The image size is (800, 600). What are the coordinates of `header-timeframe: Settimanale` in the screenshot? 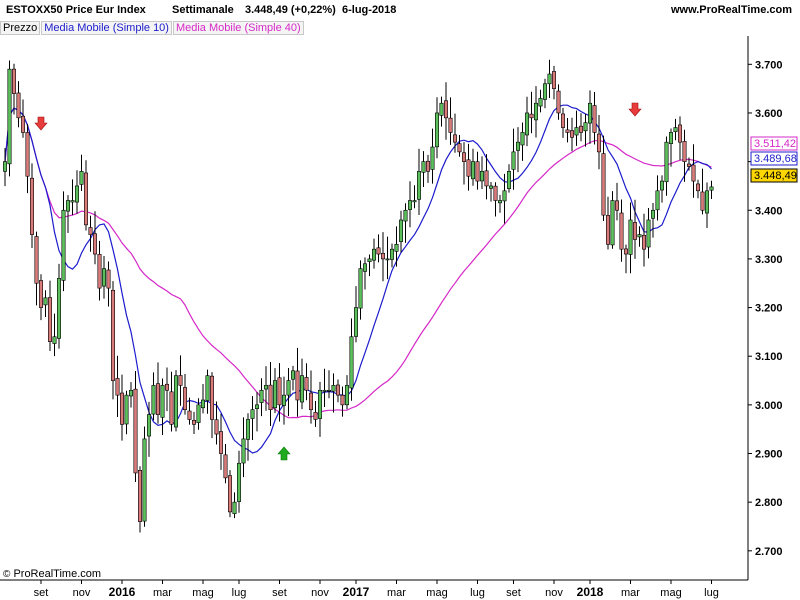 It's located at (203, 10).